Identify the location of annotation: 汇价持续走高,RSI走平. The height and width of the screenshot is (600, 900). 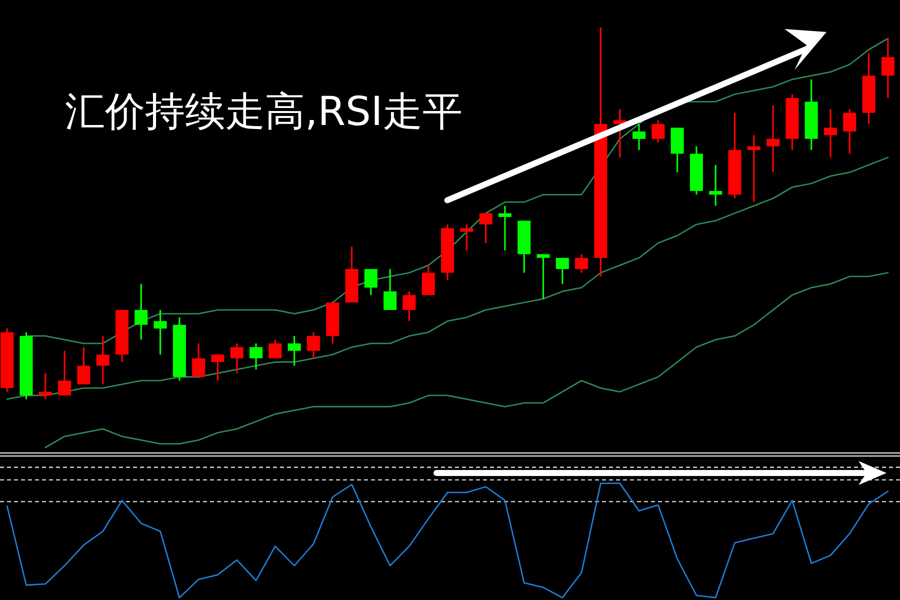
(264, 112).